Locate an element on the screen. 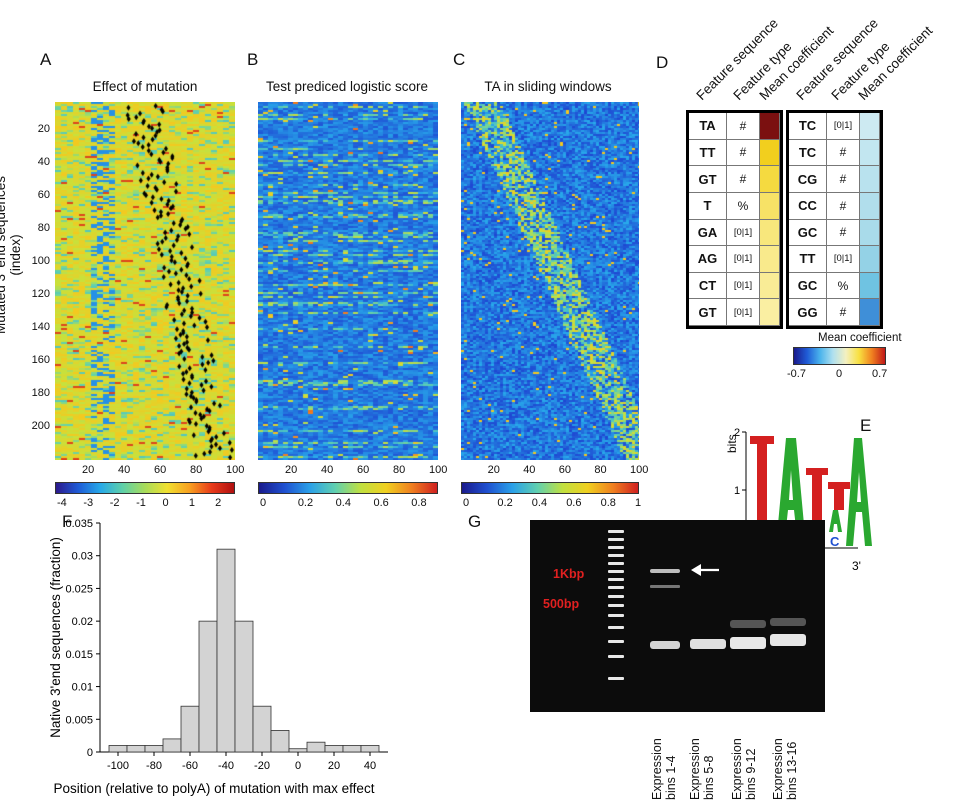 This screenshot has height=805, width=955. feature-sequence-cell: GG is located at coordinates (808, 312).